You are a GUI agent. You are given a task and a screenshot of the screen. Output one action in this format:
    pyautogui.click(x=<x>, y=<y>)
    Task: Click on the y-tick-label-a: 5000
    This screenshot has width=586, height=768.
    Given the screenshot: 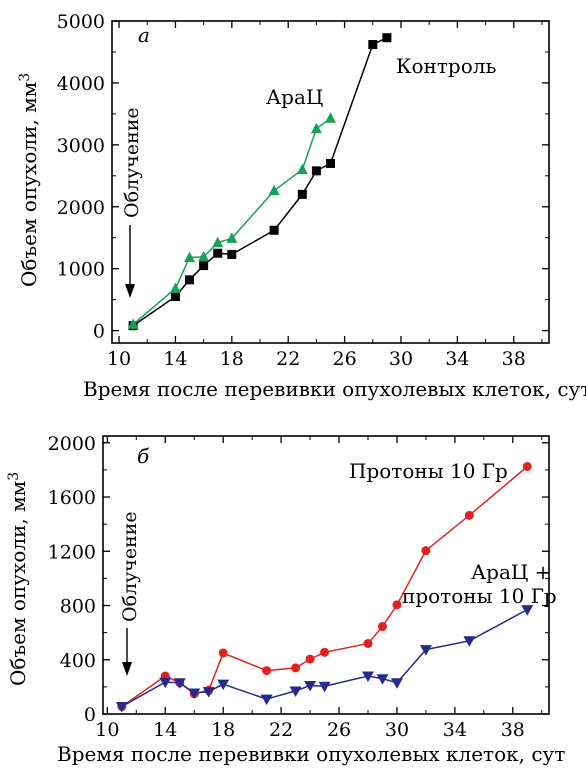 What is the action you would take?
    pyautogui.click(x=81, y=22)
    